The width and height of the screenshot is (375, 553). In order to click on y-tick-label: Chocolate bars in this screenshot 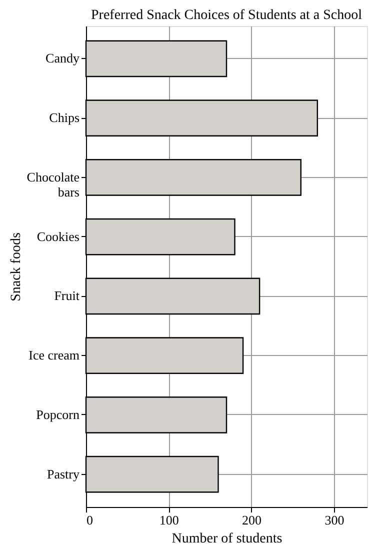, I will do `click(53, 184)`.